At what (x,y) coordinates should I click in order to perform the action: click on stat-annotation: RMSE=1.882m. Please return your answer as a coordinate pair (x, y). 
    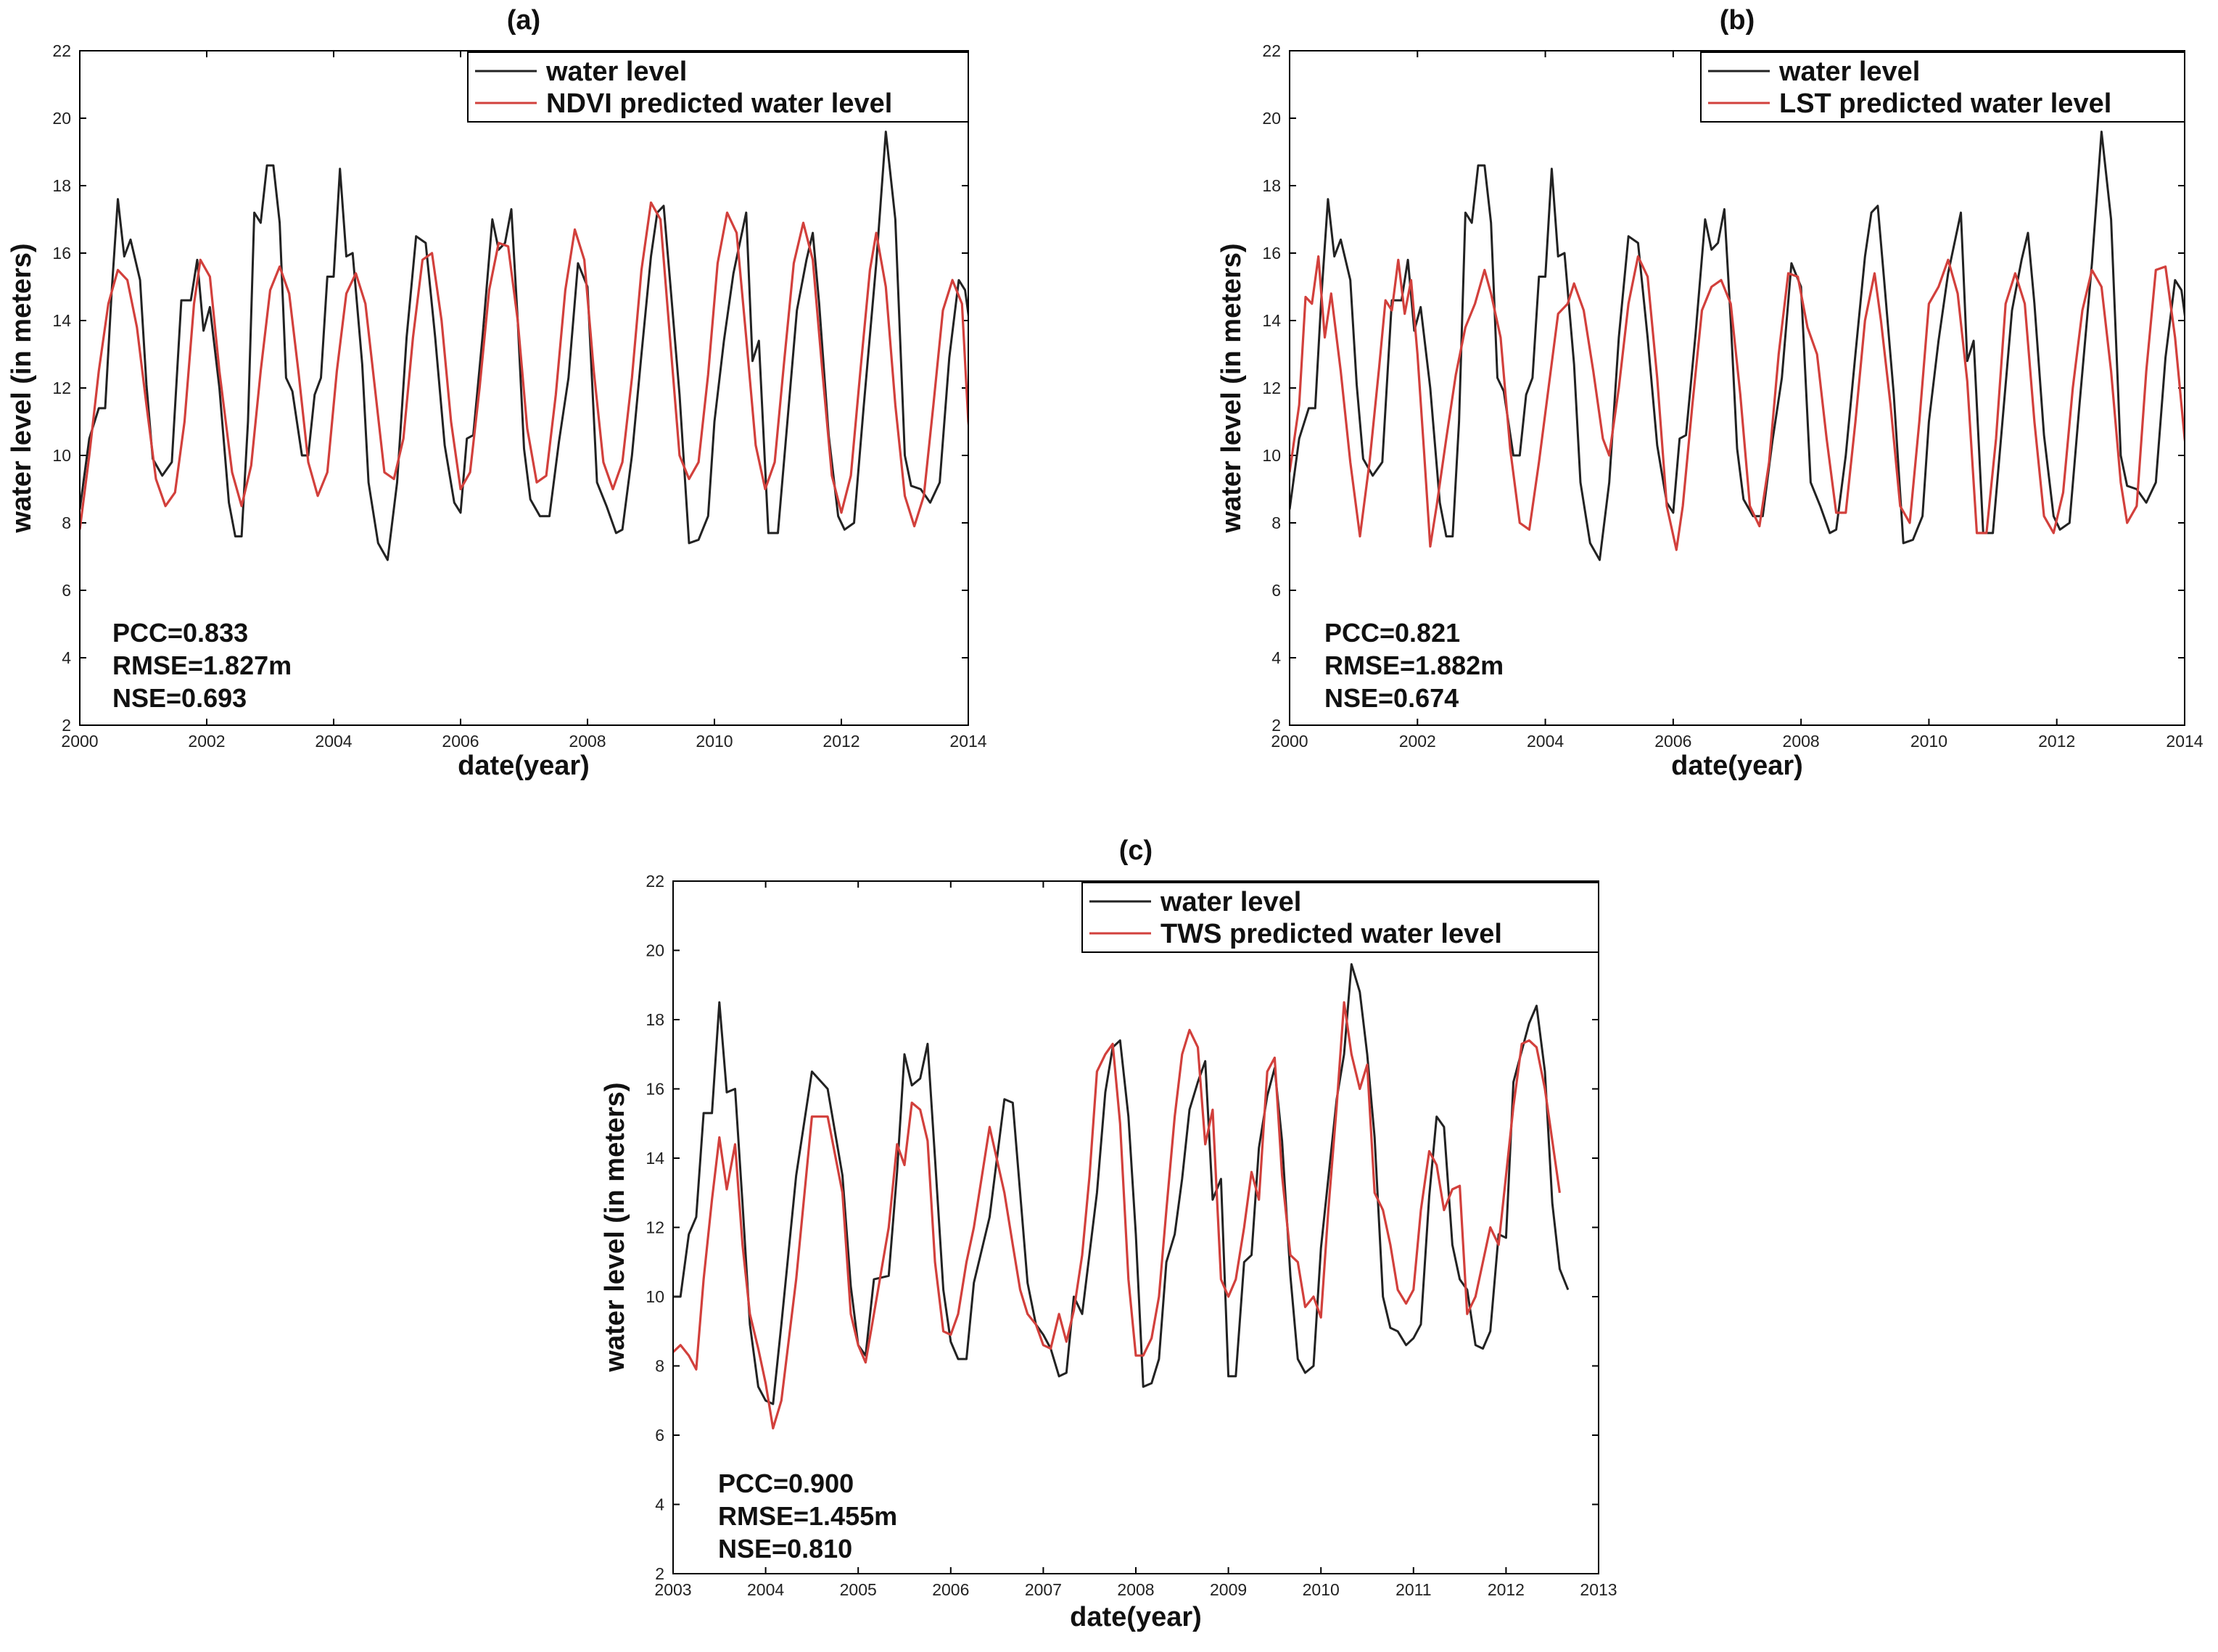
    Looking at the image, I should click on (1414, 665).